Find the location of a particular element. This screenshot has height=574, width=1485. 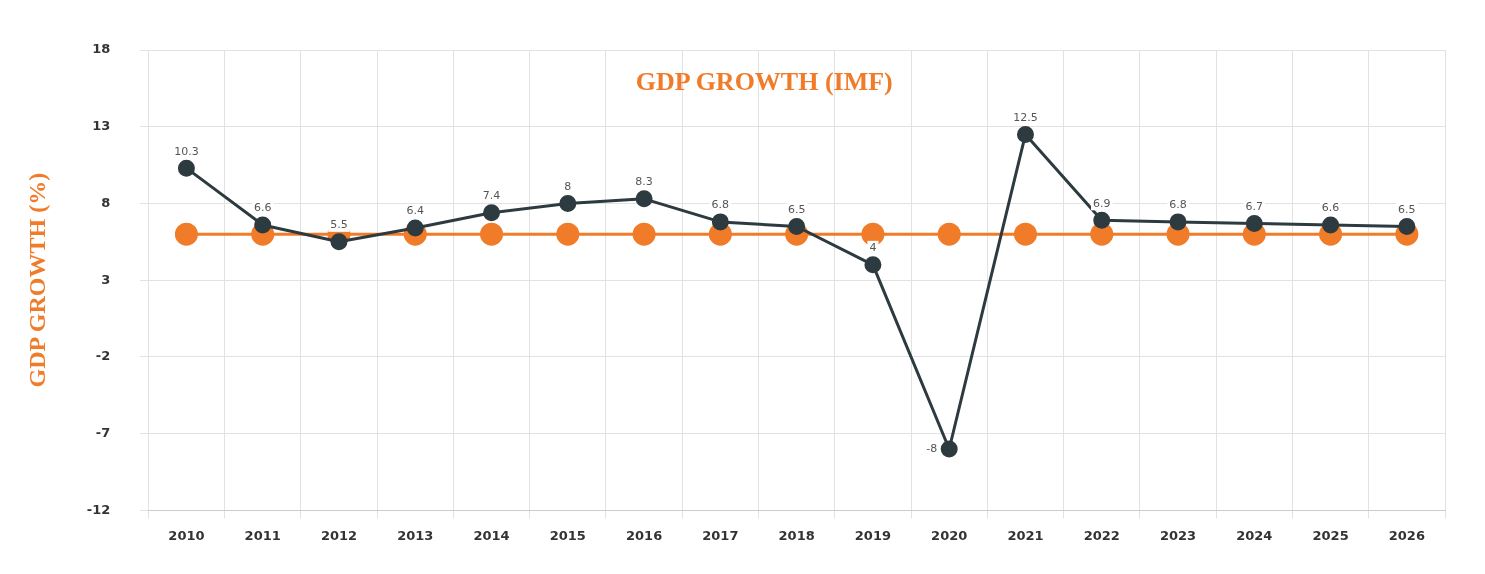

data-label: 6.4 is located at coordinates (415, 211).